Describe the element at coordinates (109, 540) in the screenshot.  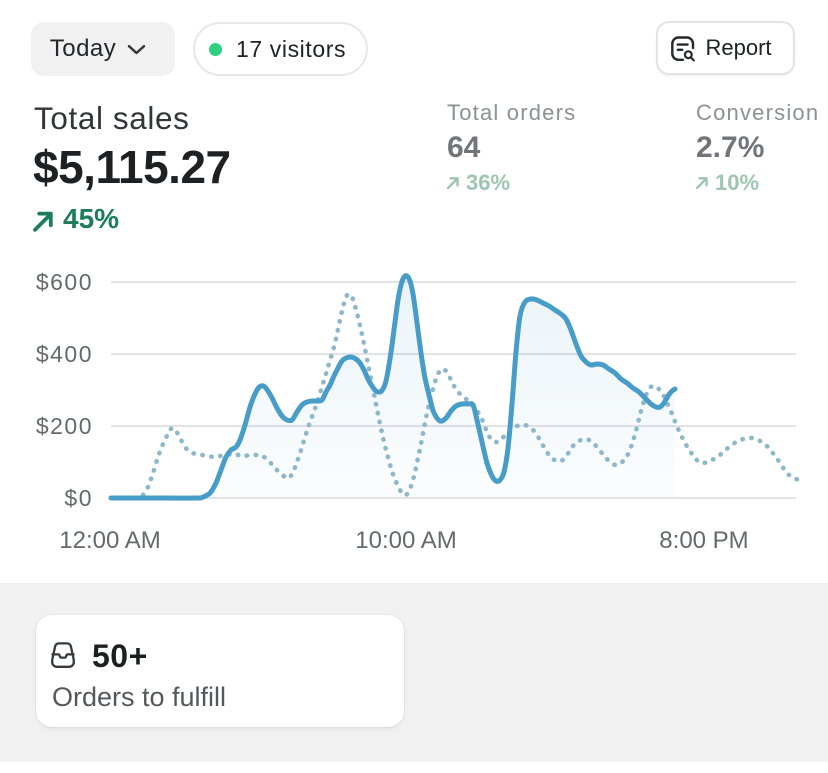
I see `svg-text: 12:00 AM` at that location.